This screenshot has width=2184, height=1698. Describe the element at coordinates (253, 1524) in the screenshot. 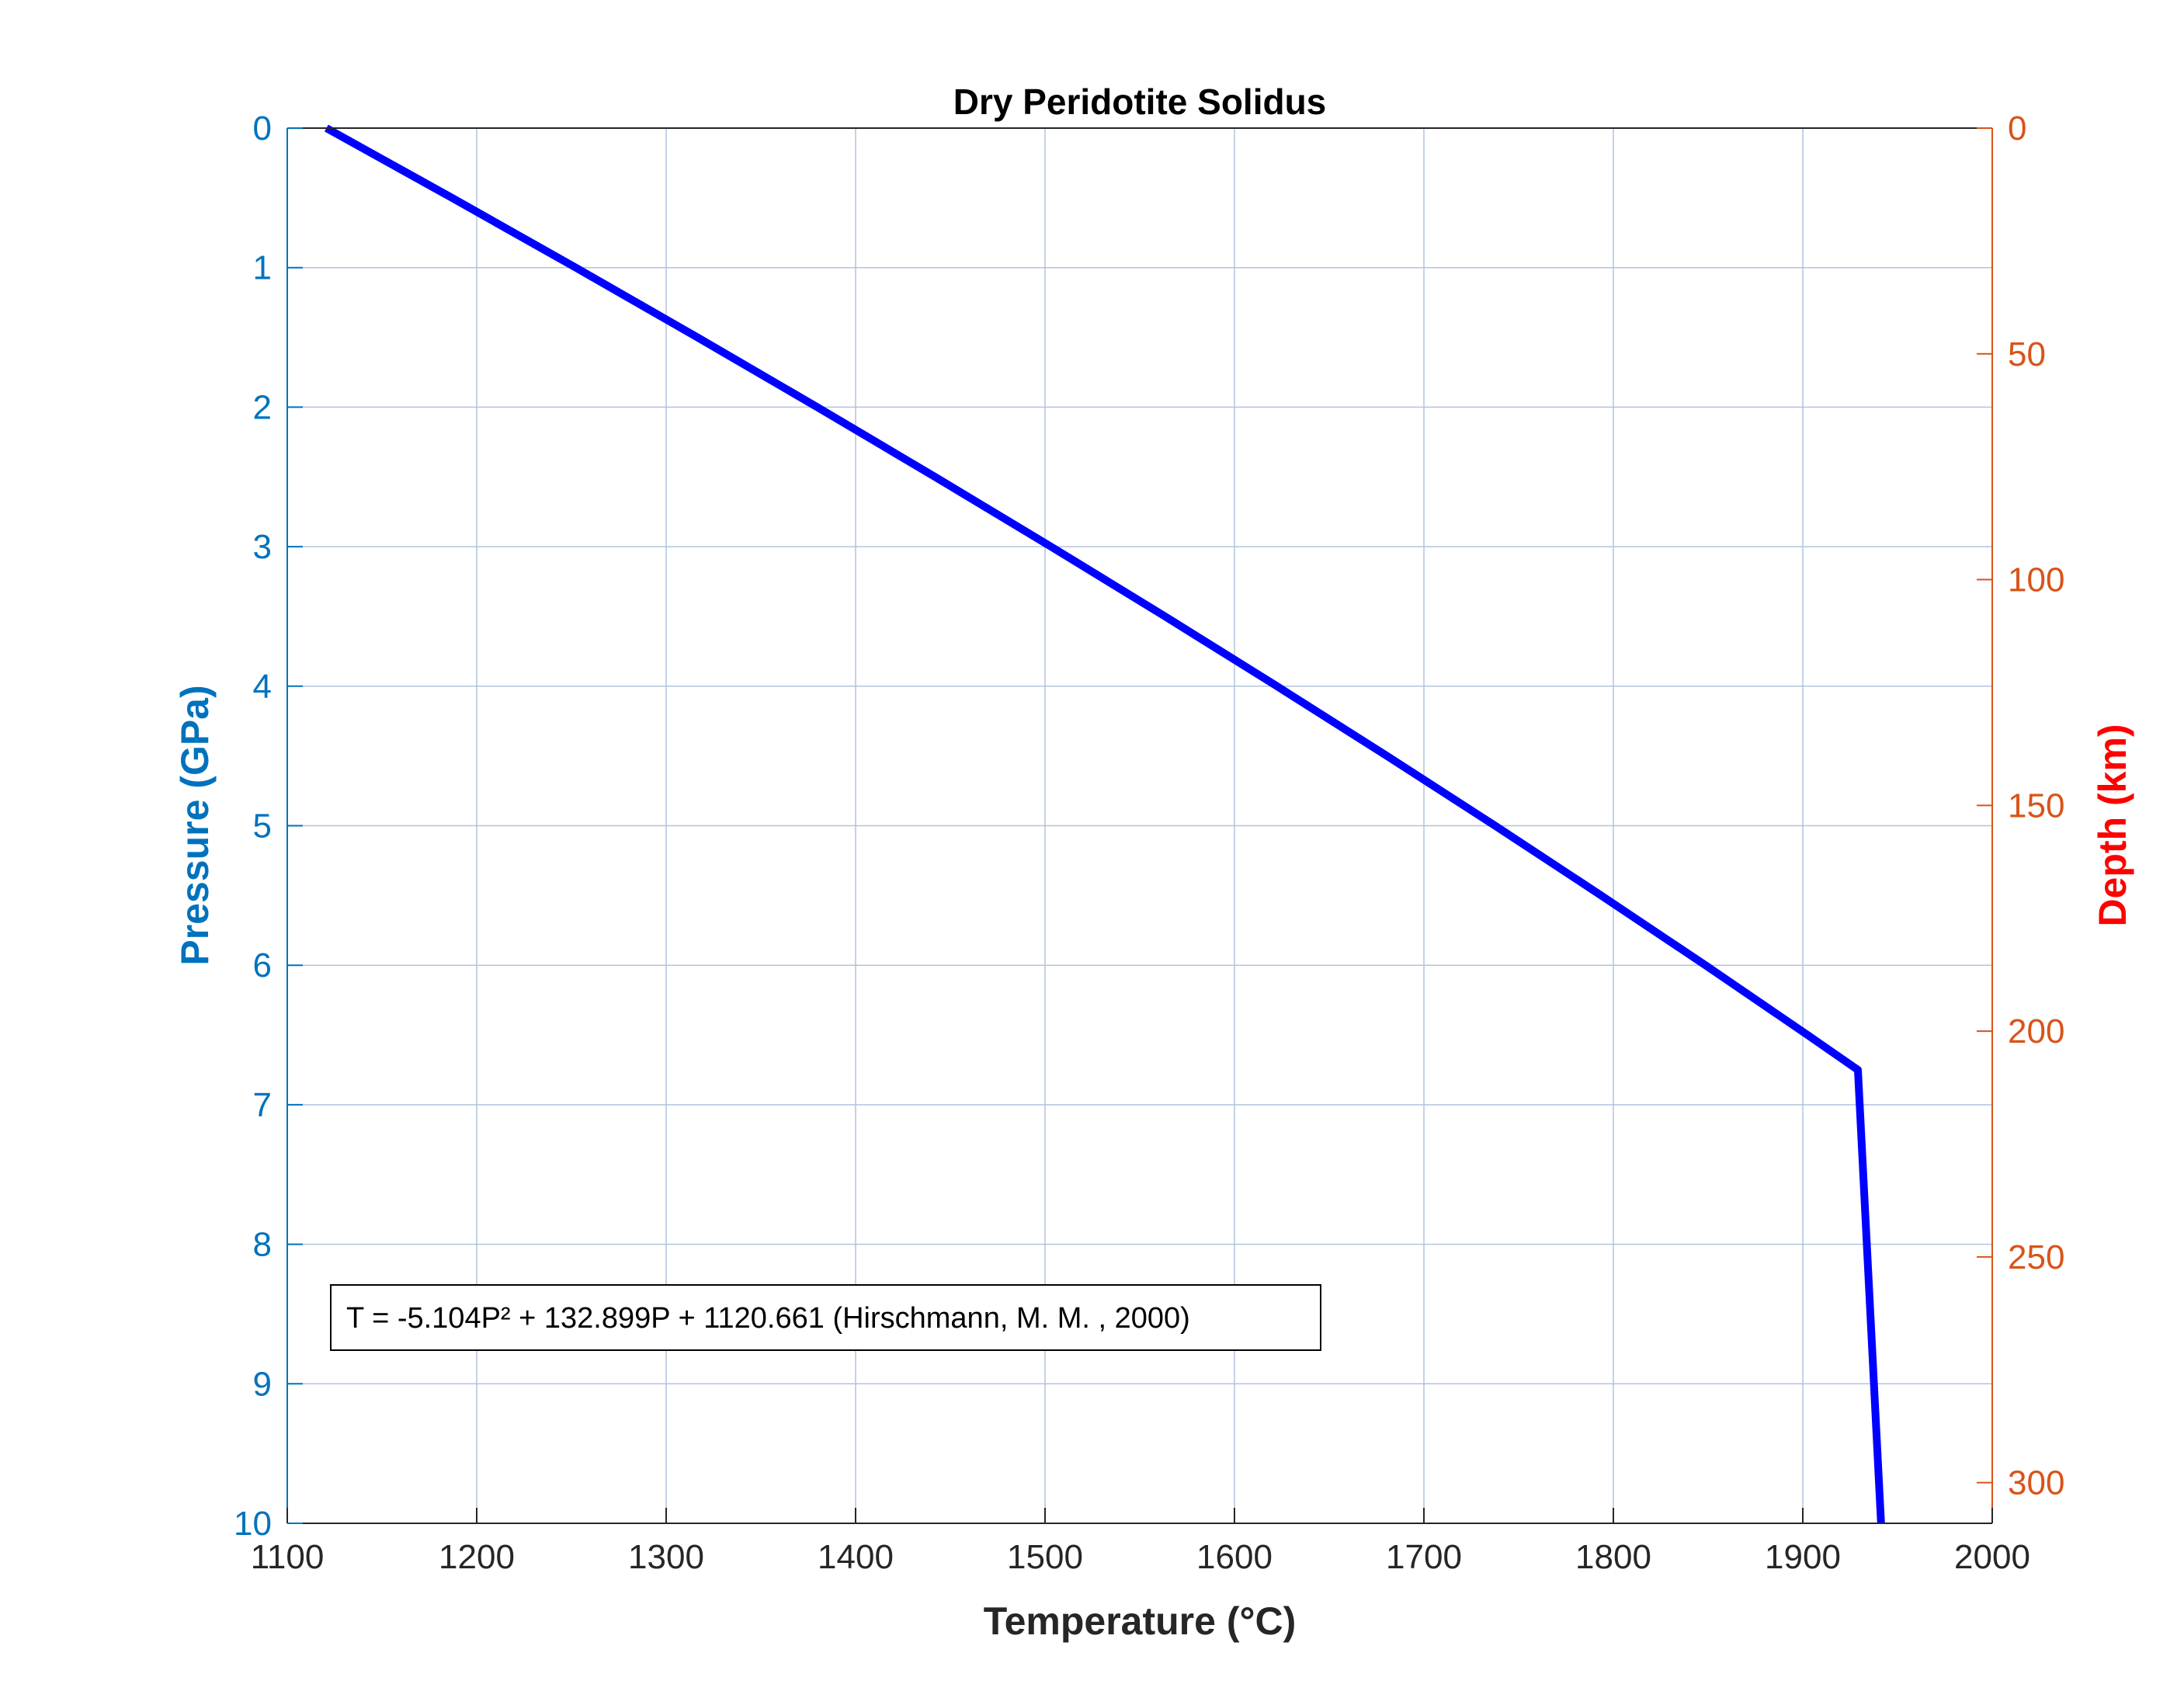

I see `y-tick-label: 10` at that location.